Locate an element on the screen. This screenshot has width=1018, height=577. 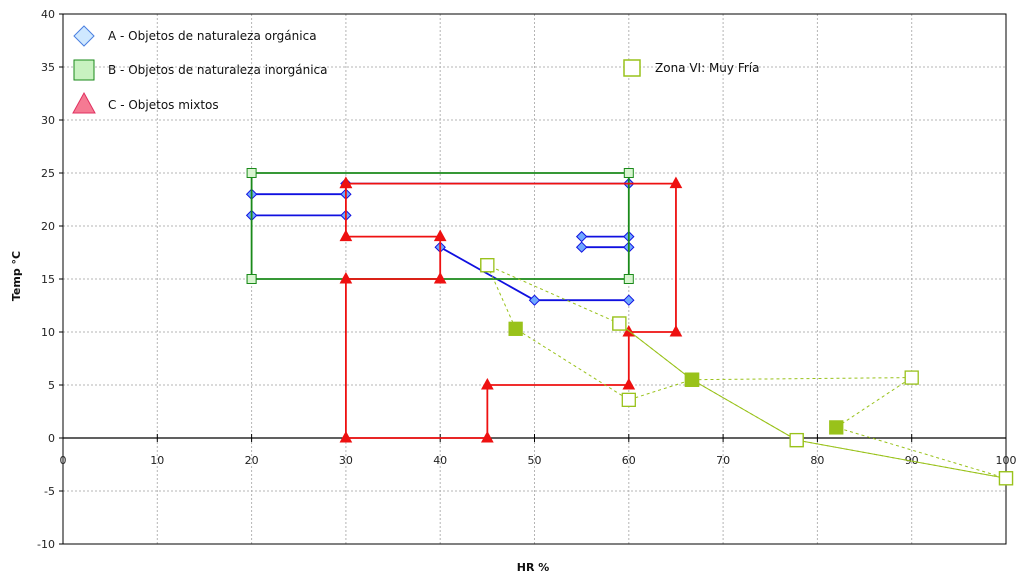
x-tick-label: 0 is located at coordinates (63, 460).